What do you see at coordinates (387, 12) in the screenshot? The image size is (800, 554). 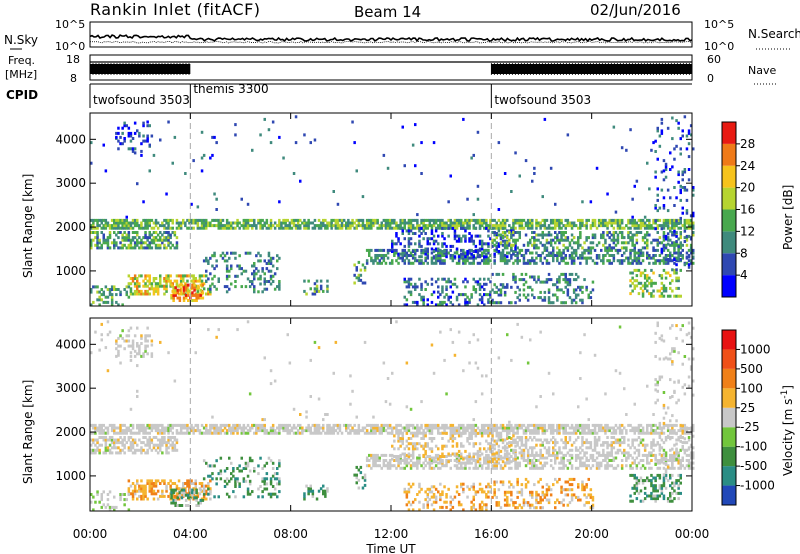 I see `beam-label: Beam 14` at bounding box center [387, 12].